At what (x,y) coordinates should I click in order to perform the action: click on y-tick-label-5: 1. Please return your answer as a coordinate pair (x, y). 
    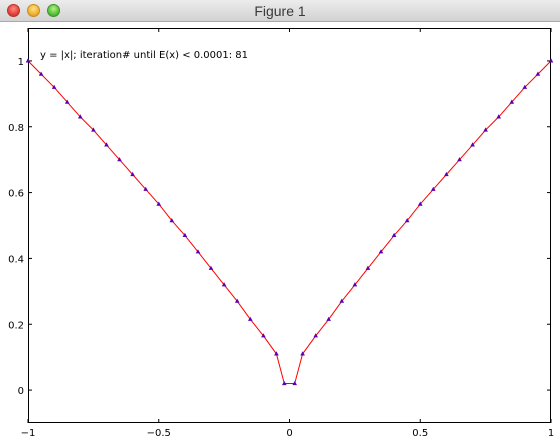
    Looking at the image, I should click on (21, 62).